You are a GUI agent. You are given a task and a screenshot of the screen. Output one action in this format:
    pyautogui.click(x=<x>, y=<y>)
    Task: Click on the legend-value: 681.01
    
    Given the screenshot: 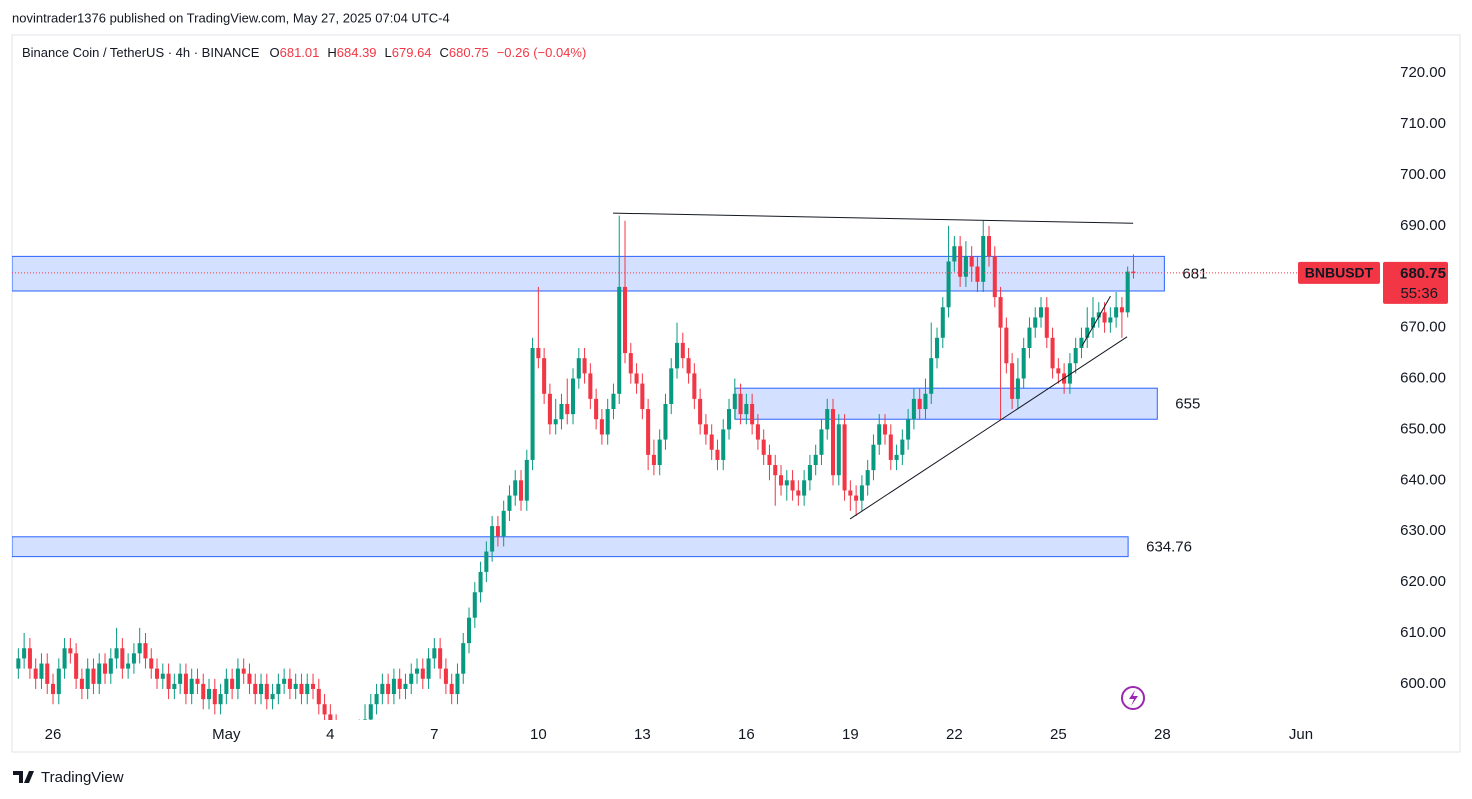 What is the action you would take?
    pyautogui.click(x=300, y=52)
    